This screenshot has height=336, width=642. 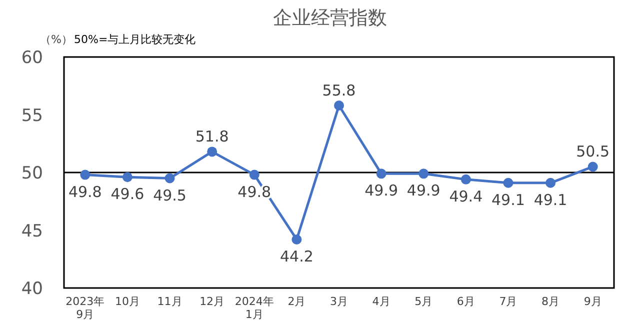 I want to click on x-tick-label: 11月, so click(x=169, y=301).